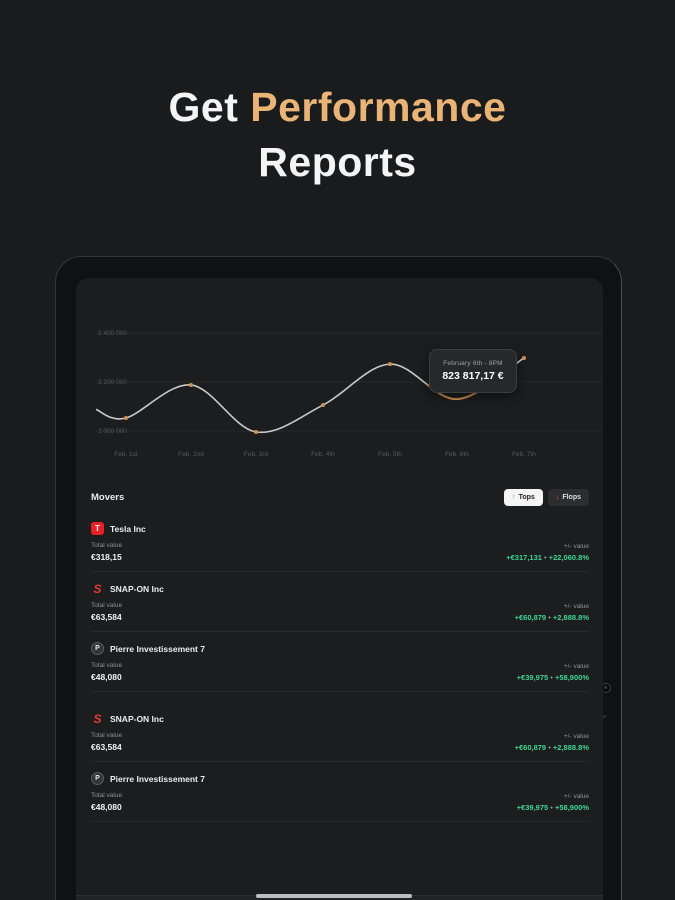 The image size is (675, 900). I want to click on flops-label: Flops, so click(571, 497).